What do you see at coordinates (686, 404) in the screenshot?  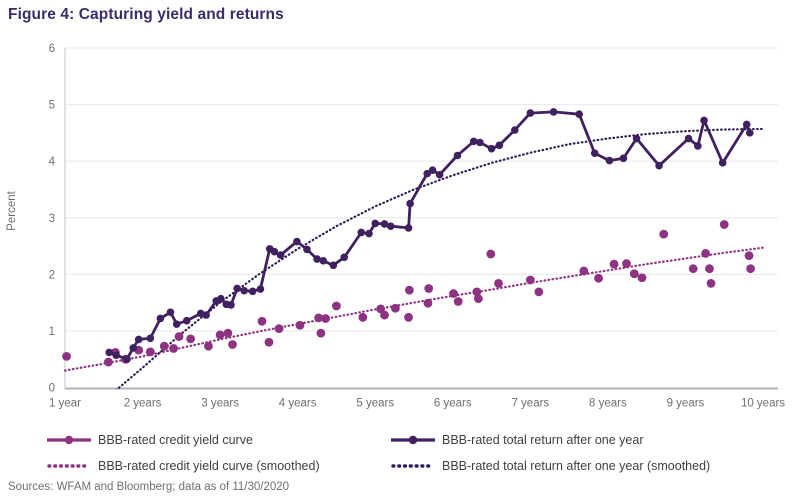 I see `svg-text: 9 years` at bounding box center [686, 404].